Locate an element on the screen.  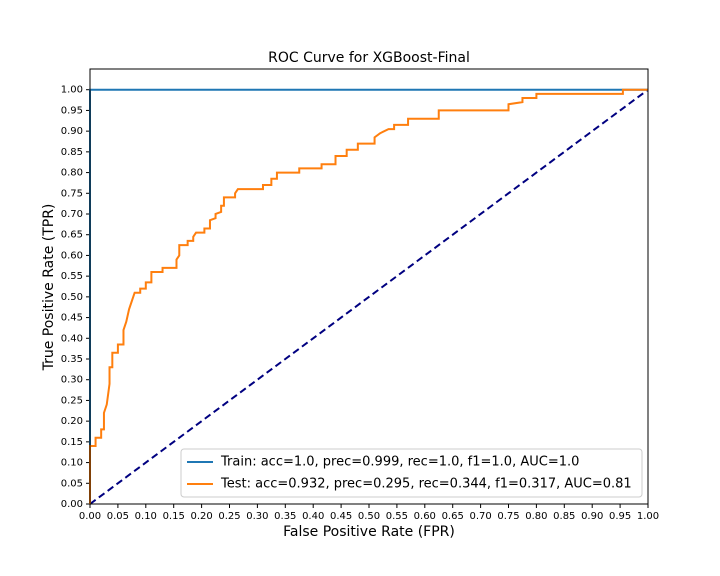
x-tick-label: 0.50 is located at coordinates (369, 516).